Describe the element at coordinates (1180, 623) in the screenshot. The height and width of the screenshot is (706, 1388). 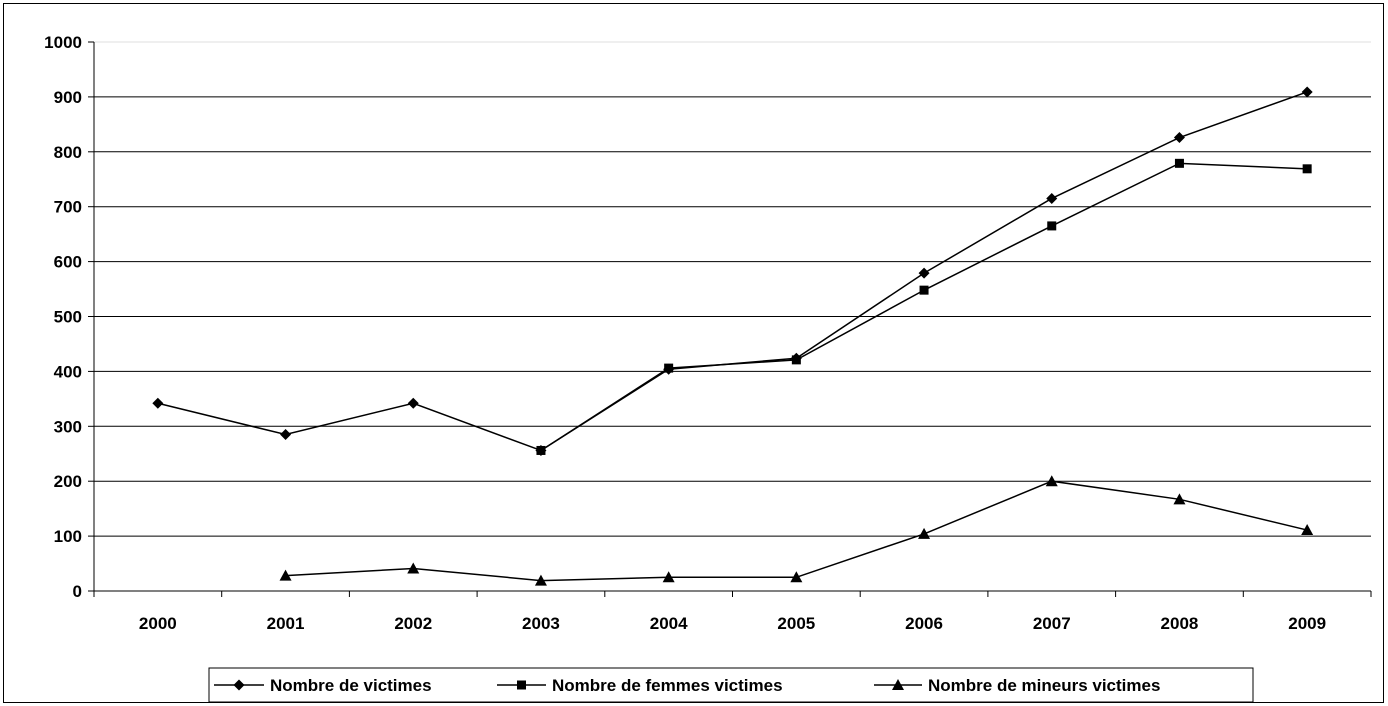
I see `x-tick-label: 2008` at that location.